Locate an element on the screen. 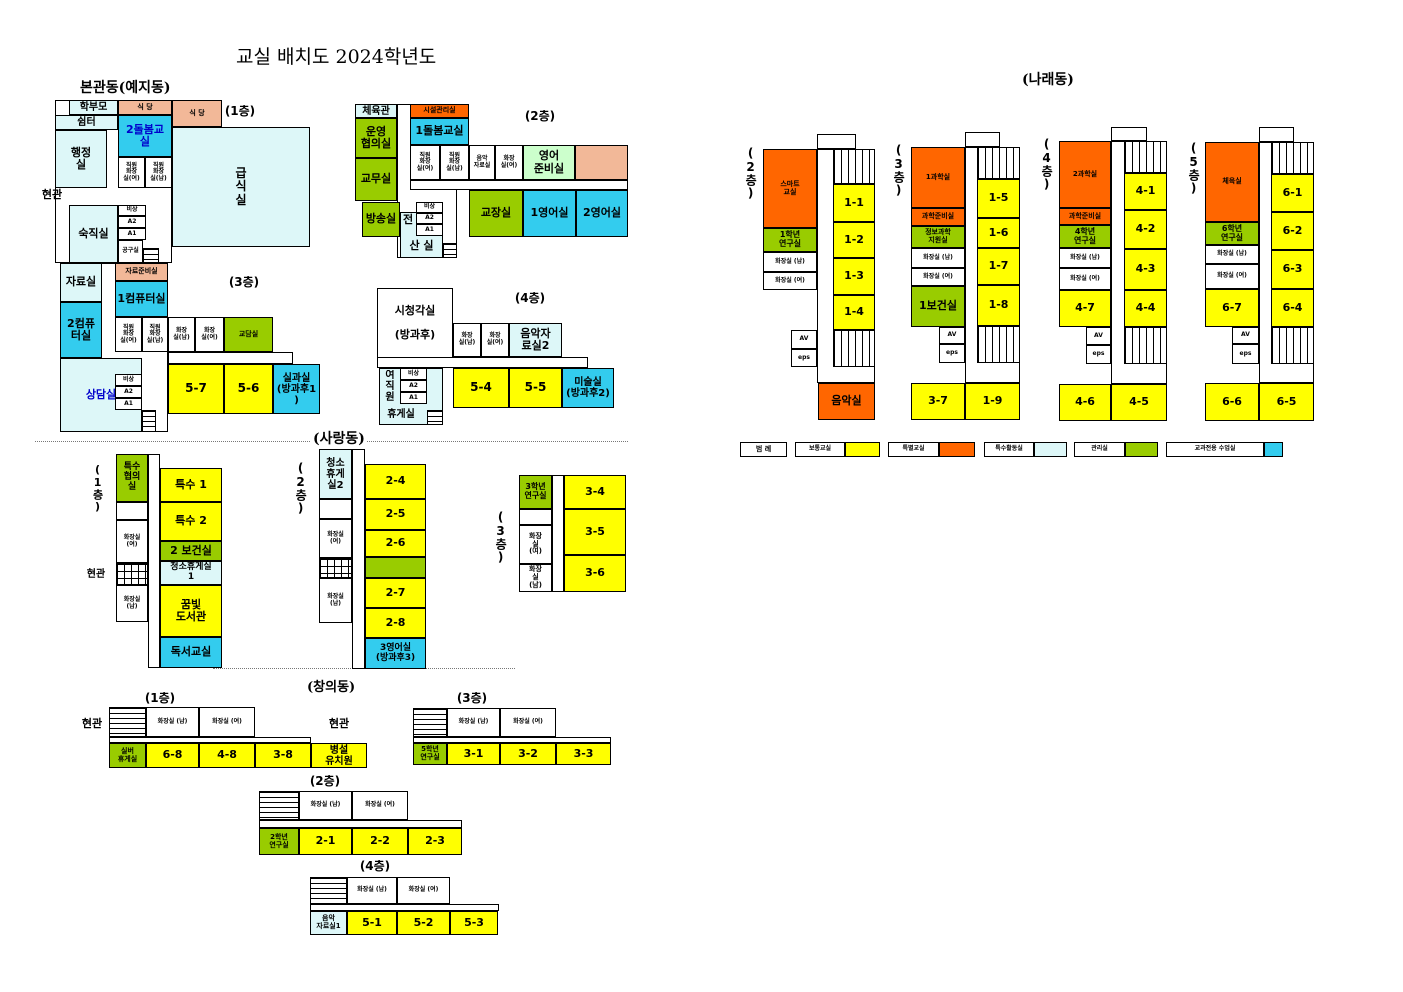  room-f3-staff-wc-m: 직원 화장 실(남) is located at coordinates (155, 334).